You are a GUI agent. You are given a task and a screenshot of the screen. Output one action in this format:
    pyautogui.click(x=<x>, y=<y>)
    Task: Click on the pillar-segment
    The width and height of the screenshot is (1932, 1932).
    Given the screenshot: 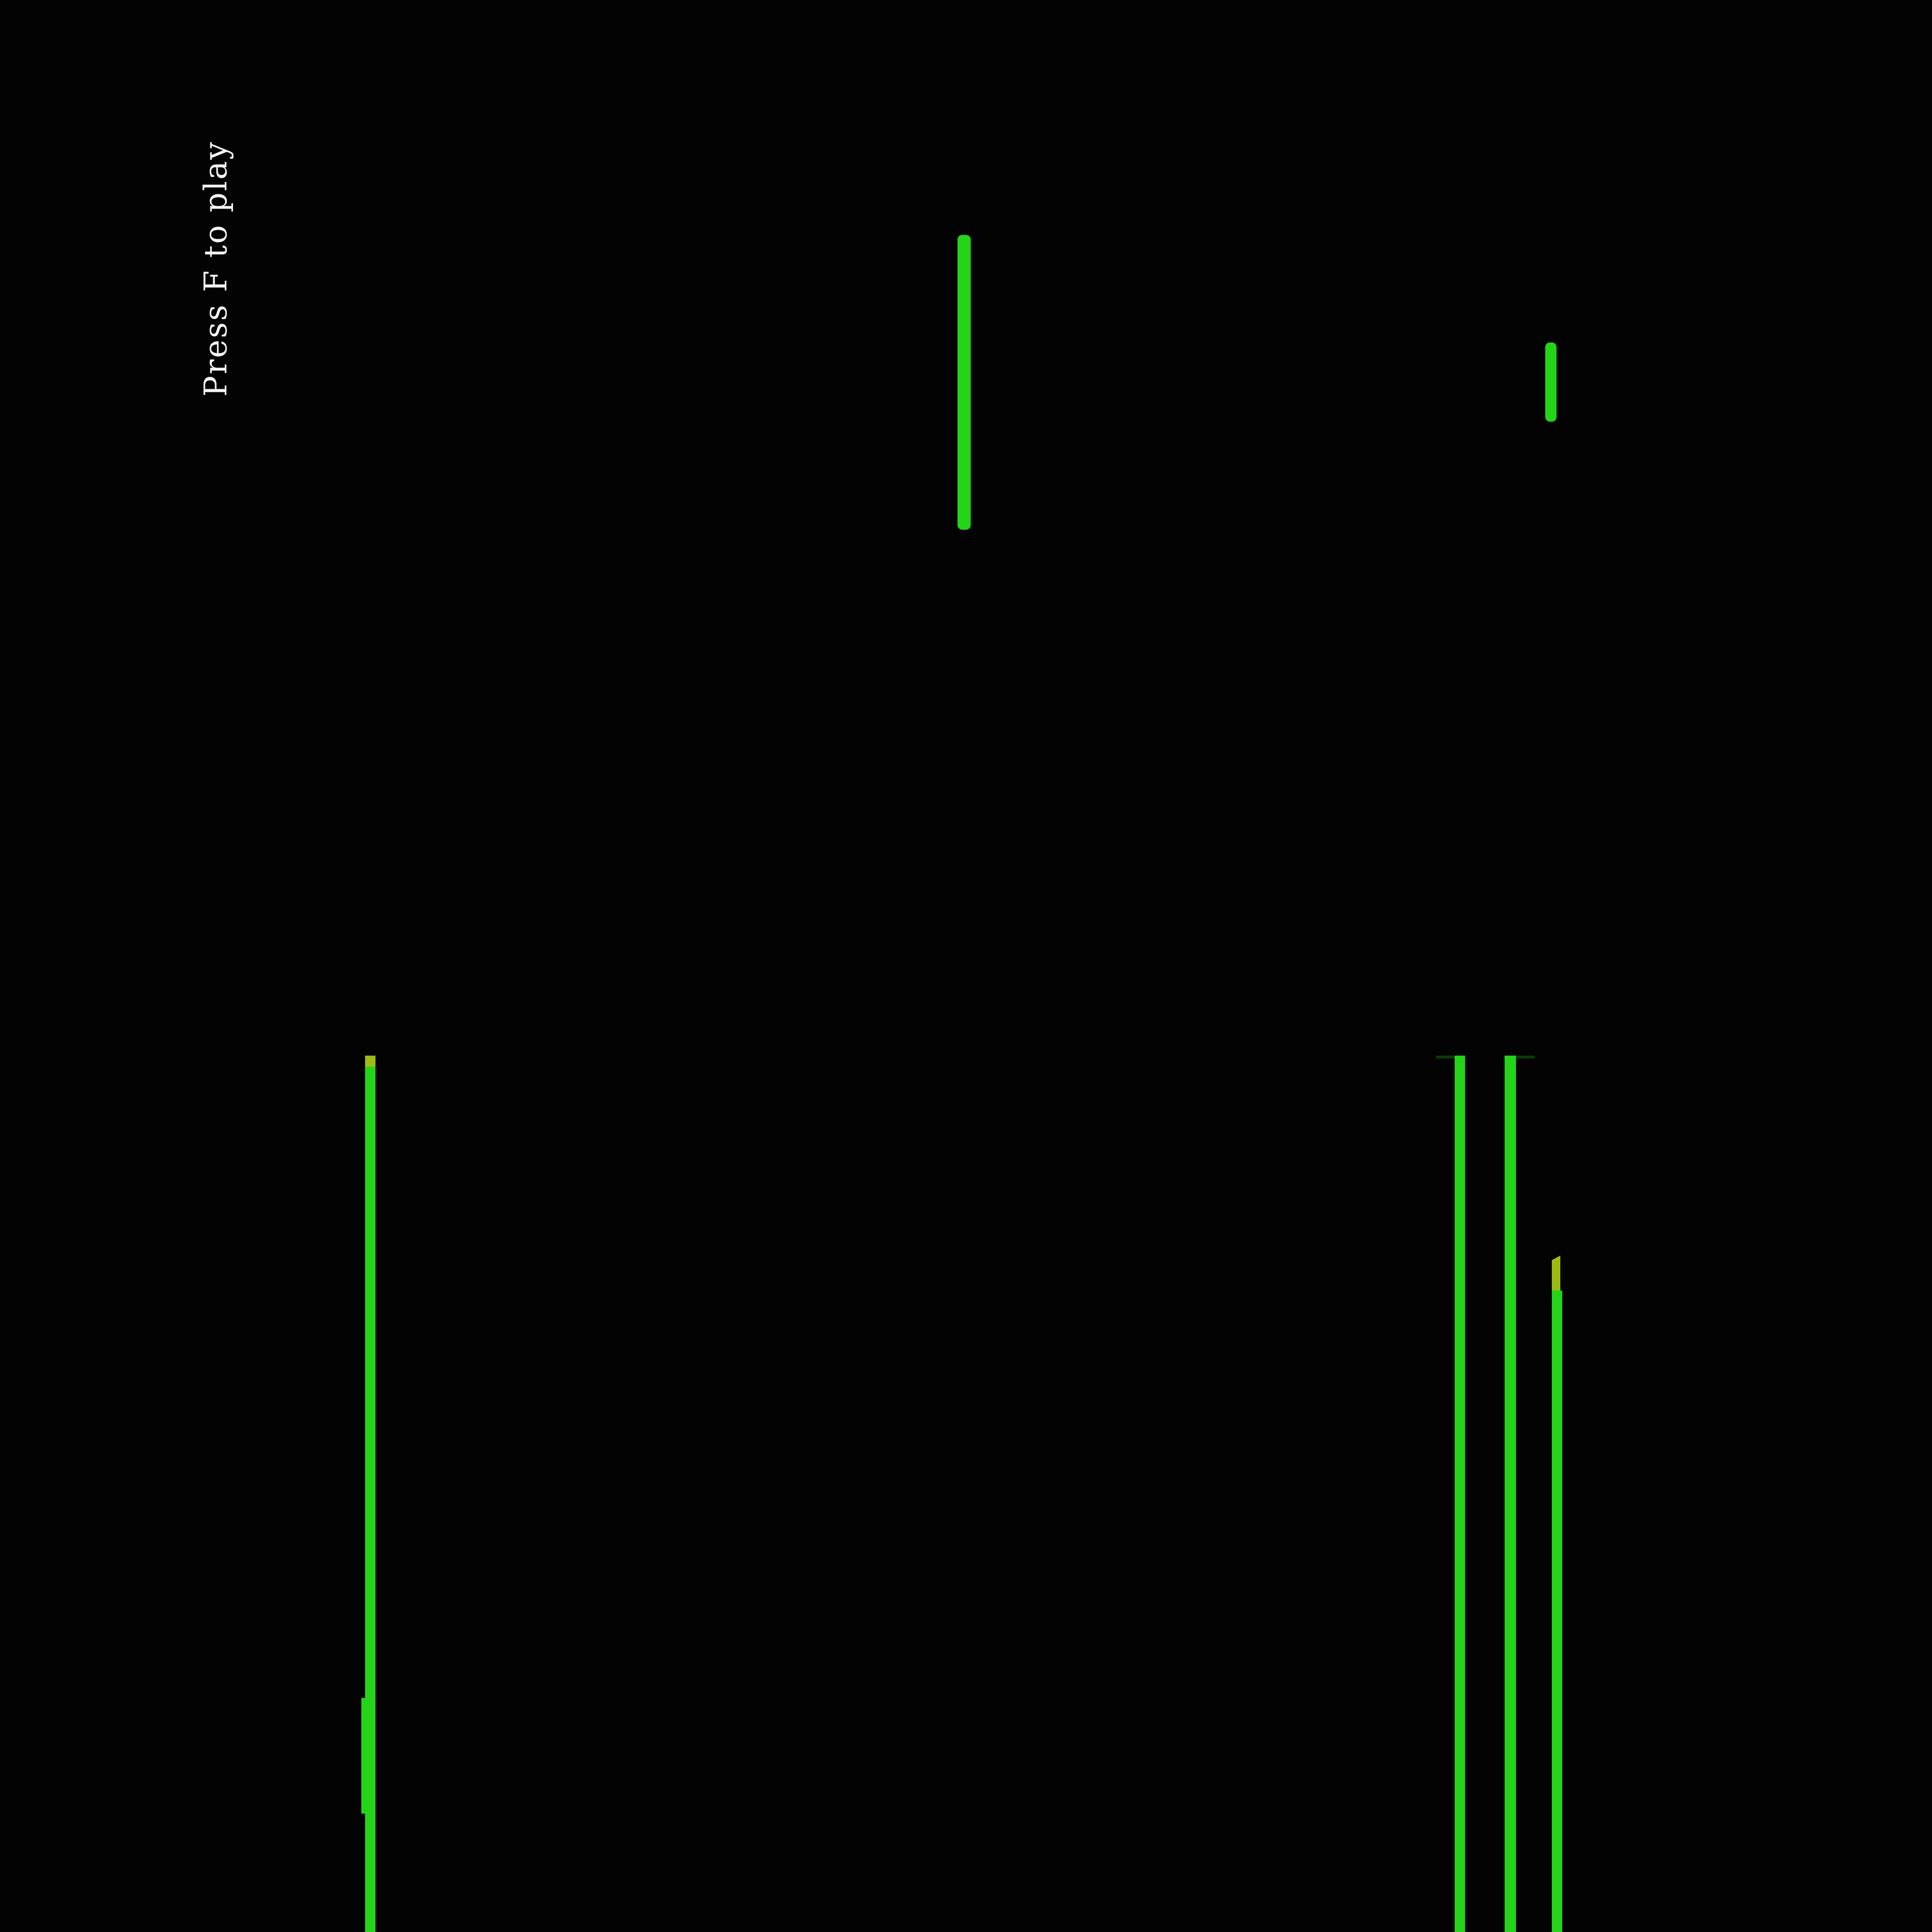 What is the action you would take?
    pyautogui.click(x=368, y=1756)
    